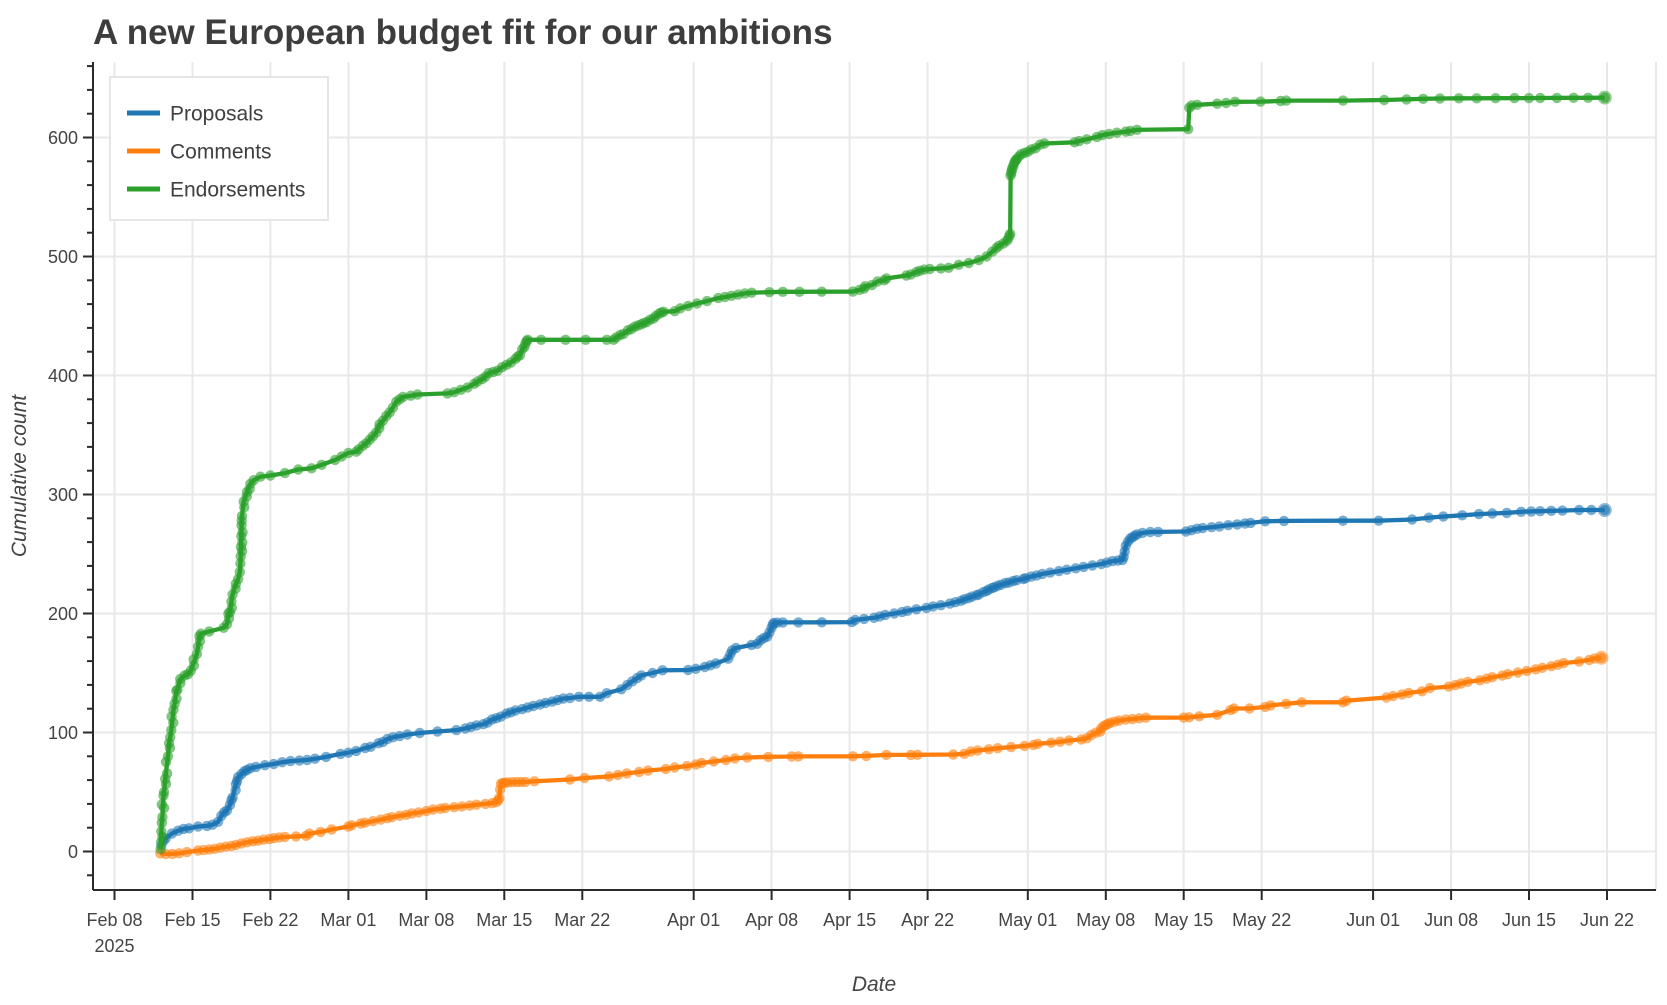 This screenshot has height=1005, width=1667. I want to click on svg-text: Endorsements, so click(237, 190).